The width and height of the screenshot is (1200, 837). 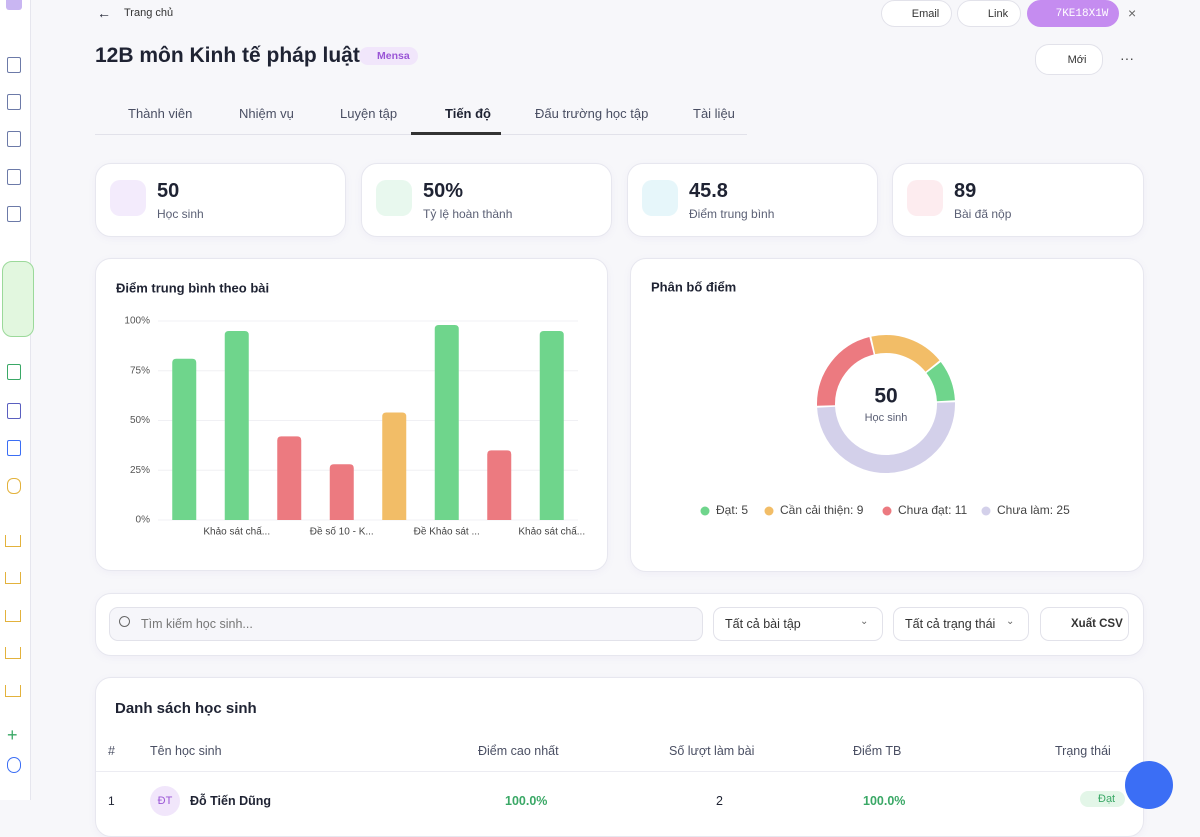 I want to click on y-tick-label: 25%, so click(x=140, y=470).